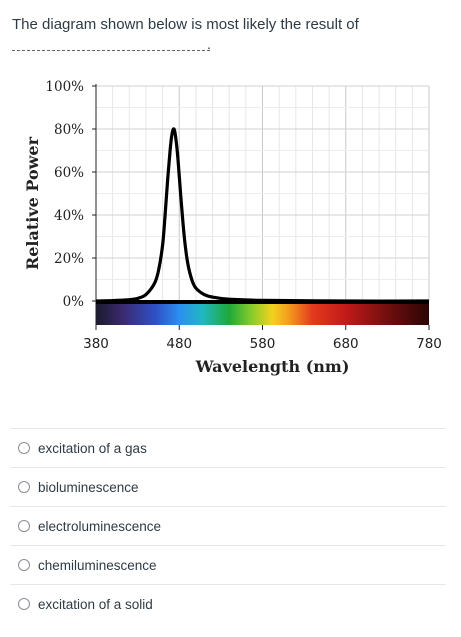 This screenshot has width=461, height=637. Describe the element at coordinates (346, 344) in the screenshot. I see `x-tick-label: 680` at that location.